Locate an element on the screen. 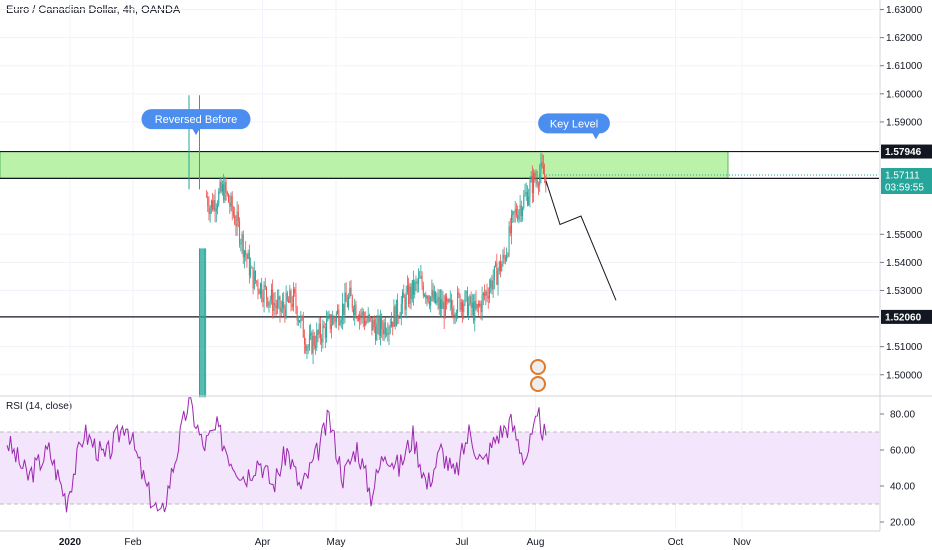 This screenshot has height=550, width=932. callout-1: Key Level is located at coordinates (574, 126).